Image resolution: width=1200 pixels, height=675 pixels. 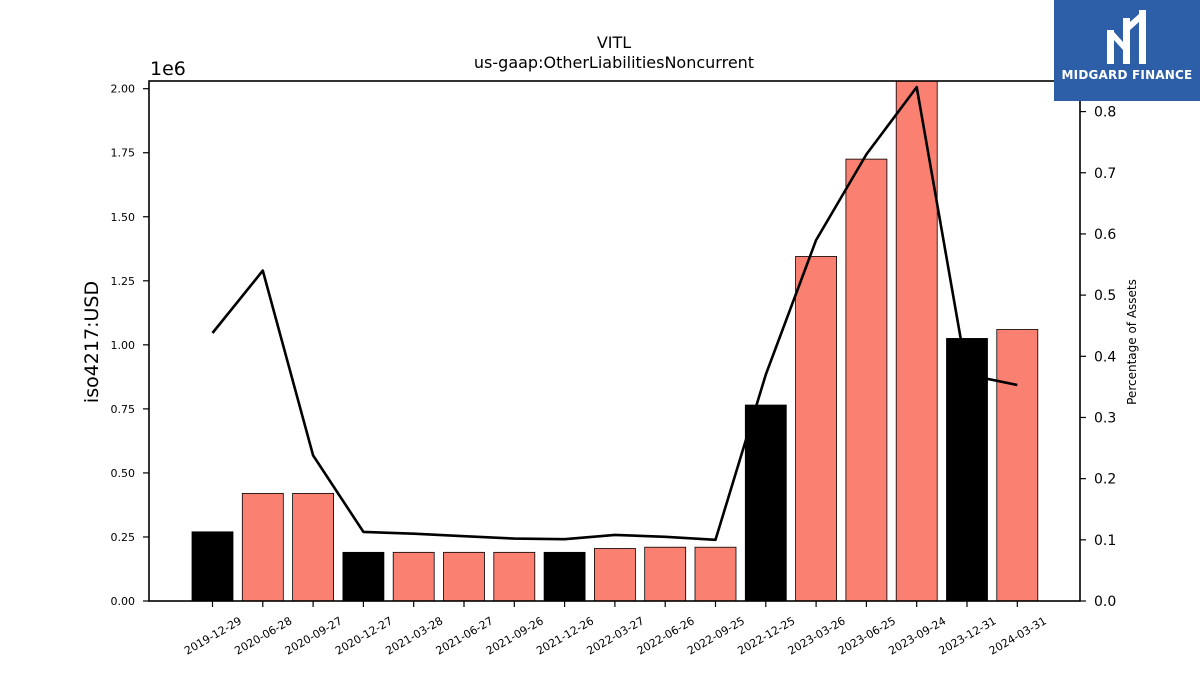 I want to click on logo: MIDGARD FINANCE, so click(x=1127, y=50).